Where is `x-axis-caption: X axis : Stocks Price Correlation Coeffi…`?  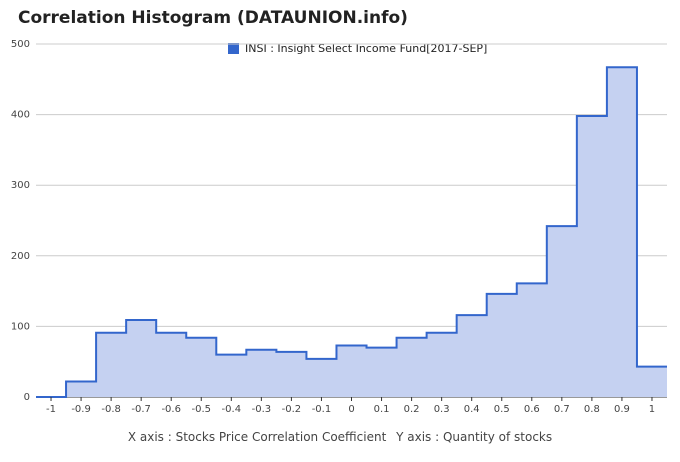 x-axis-caption: X axis : Stocks Price Correlation Coeffi… is located at coordinates (257, 437).